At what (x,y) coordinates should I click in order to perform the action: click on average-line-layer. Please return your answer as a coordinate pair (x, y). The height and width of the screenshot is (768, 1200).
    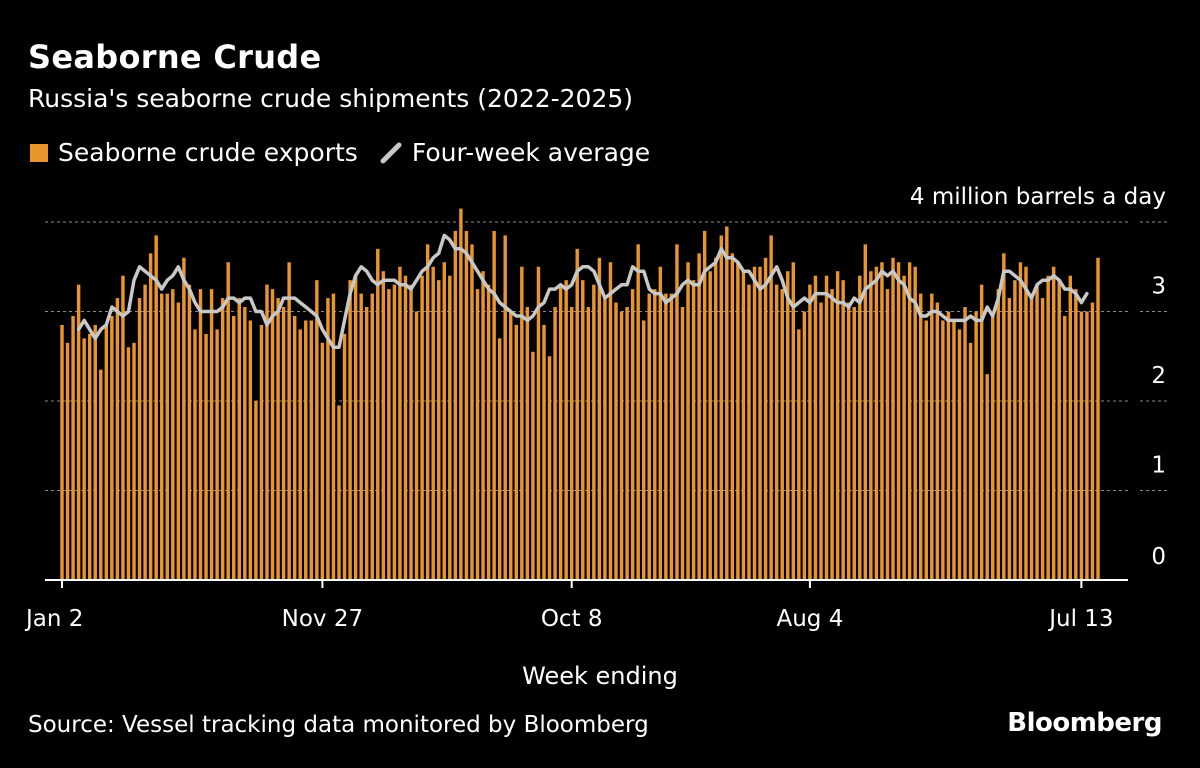
    Looking at the image, I should click on (582, 291).